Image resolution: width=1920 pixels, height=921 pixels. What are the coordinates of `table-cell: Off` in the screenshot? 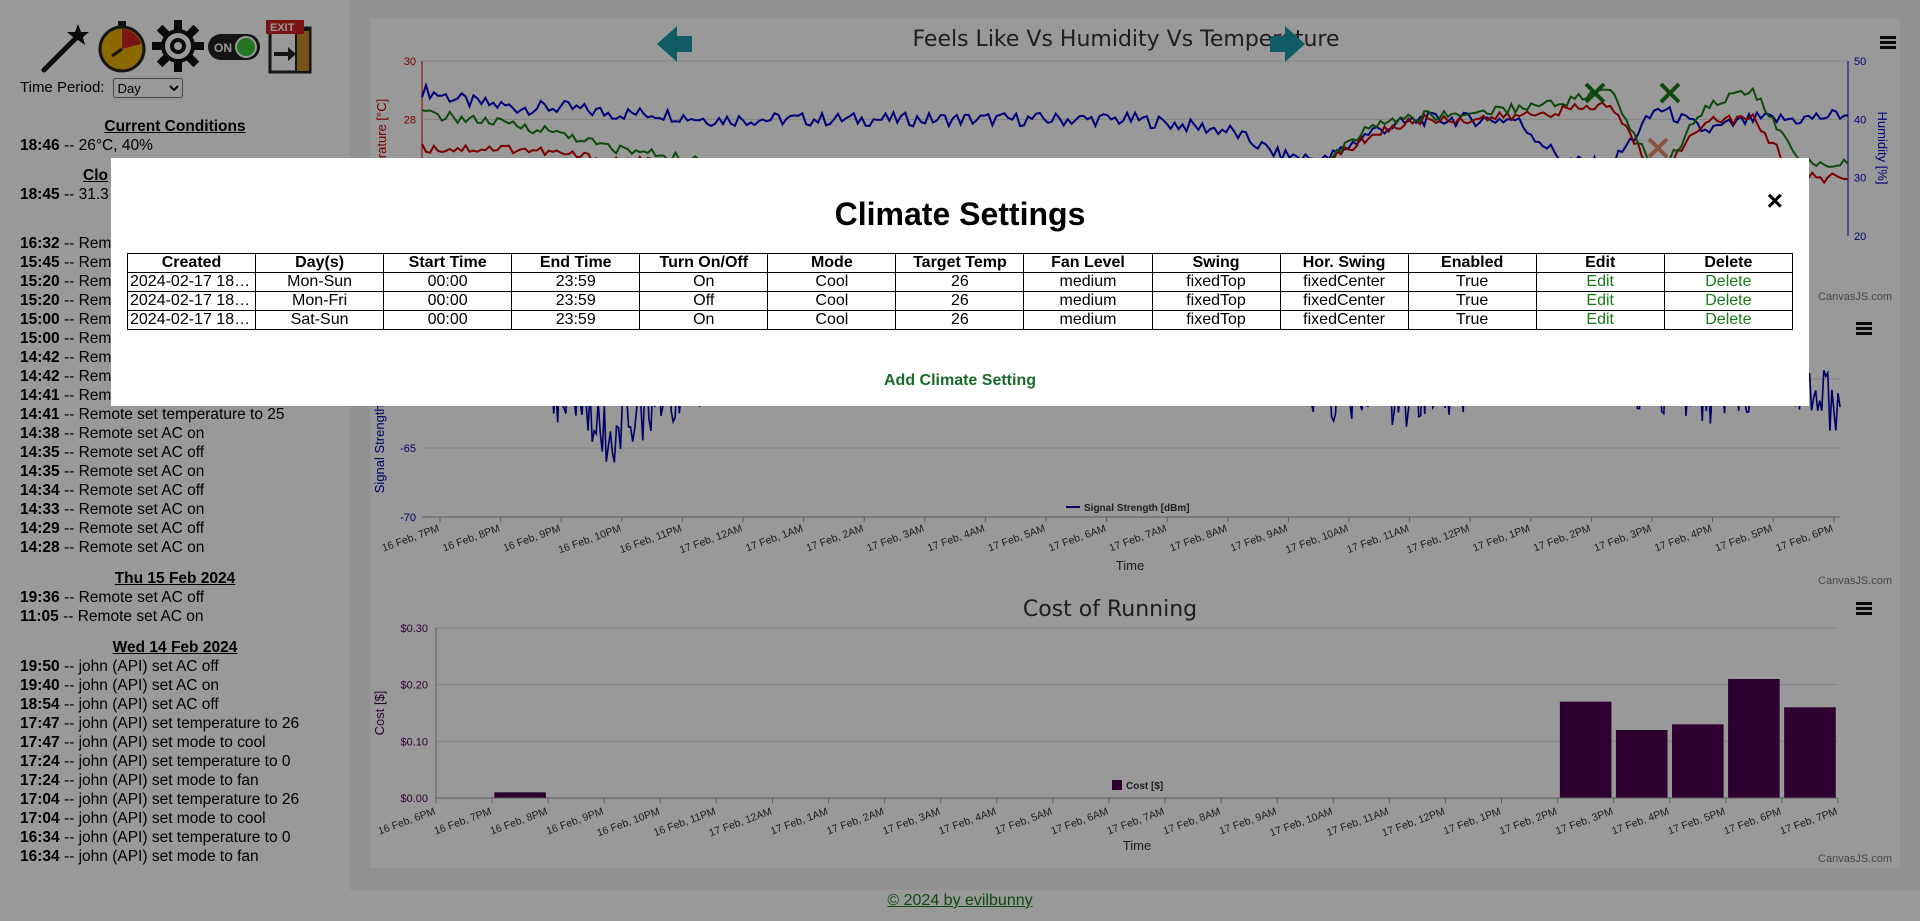 It's located at (704, 301).